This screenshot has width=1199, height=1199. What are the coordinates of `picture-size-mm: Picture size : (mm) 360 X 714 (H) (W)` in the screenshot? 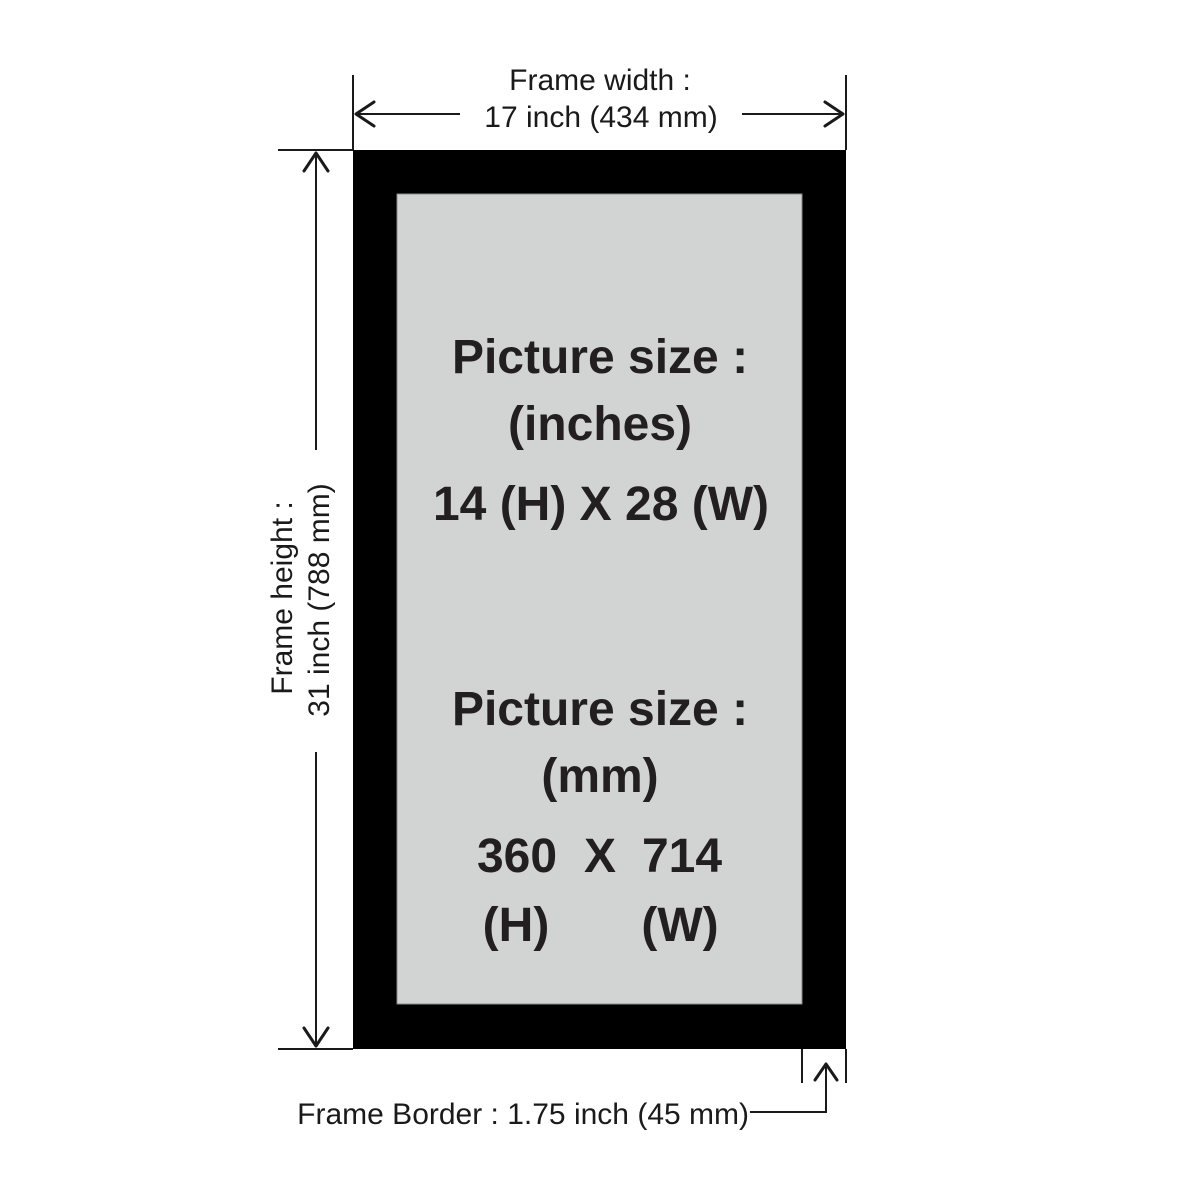 It's located at (600, 817).